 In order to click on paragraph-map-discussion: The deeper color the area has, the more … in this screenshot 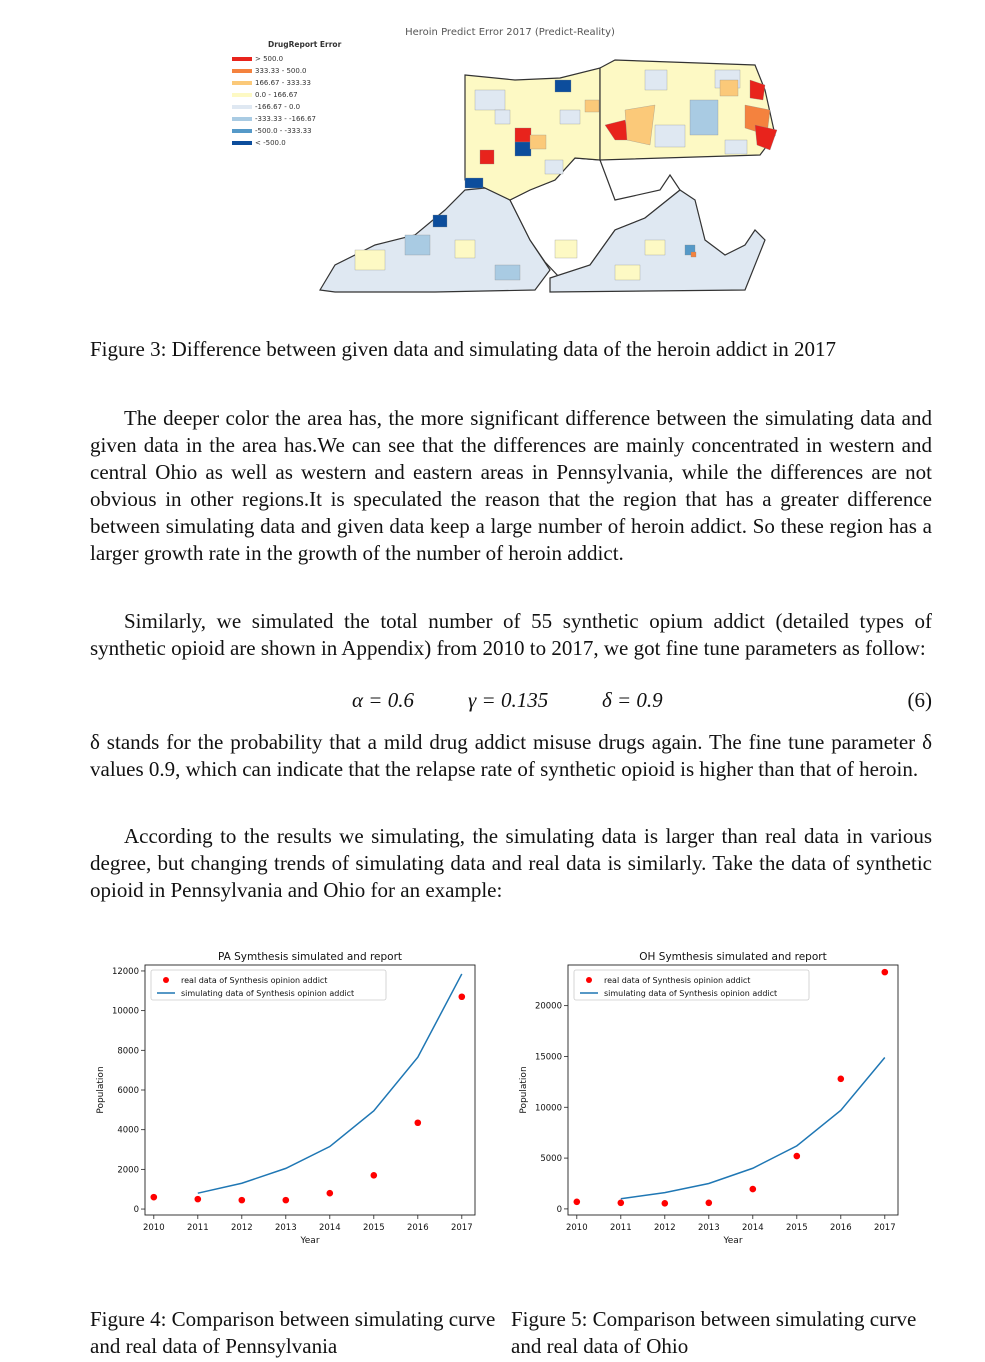, I will do `click(511, 486)`.